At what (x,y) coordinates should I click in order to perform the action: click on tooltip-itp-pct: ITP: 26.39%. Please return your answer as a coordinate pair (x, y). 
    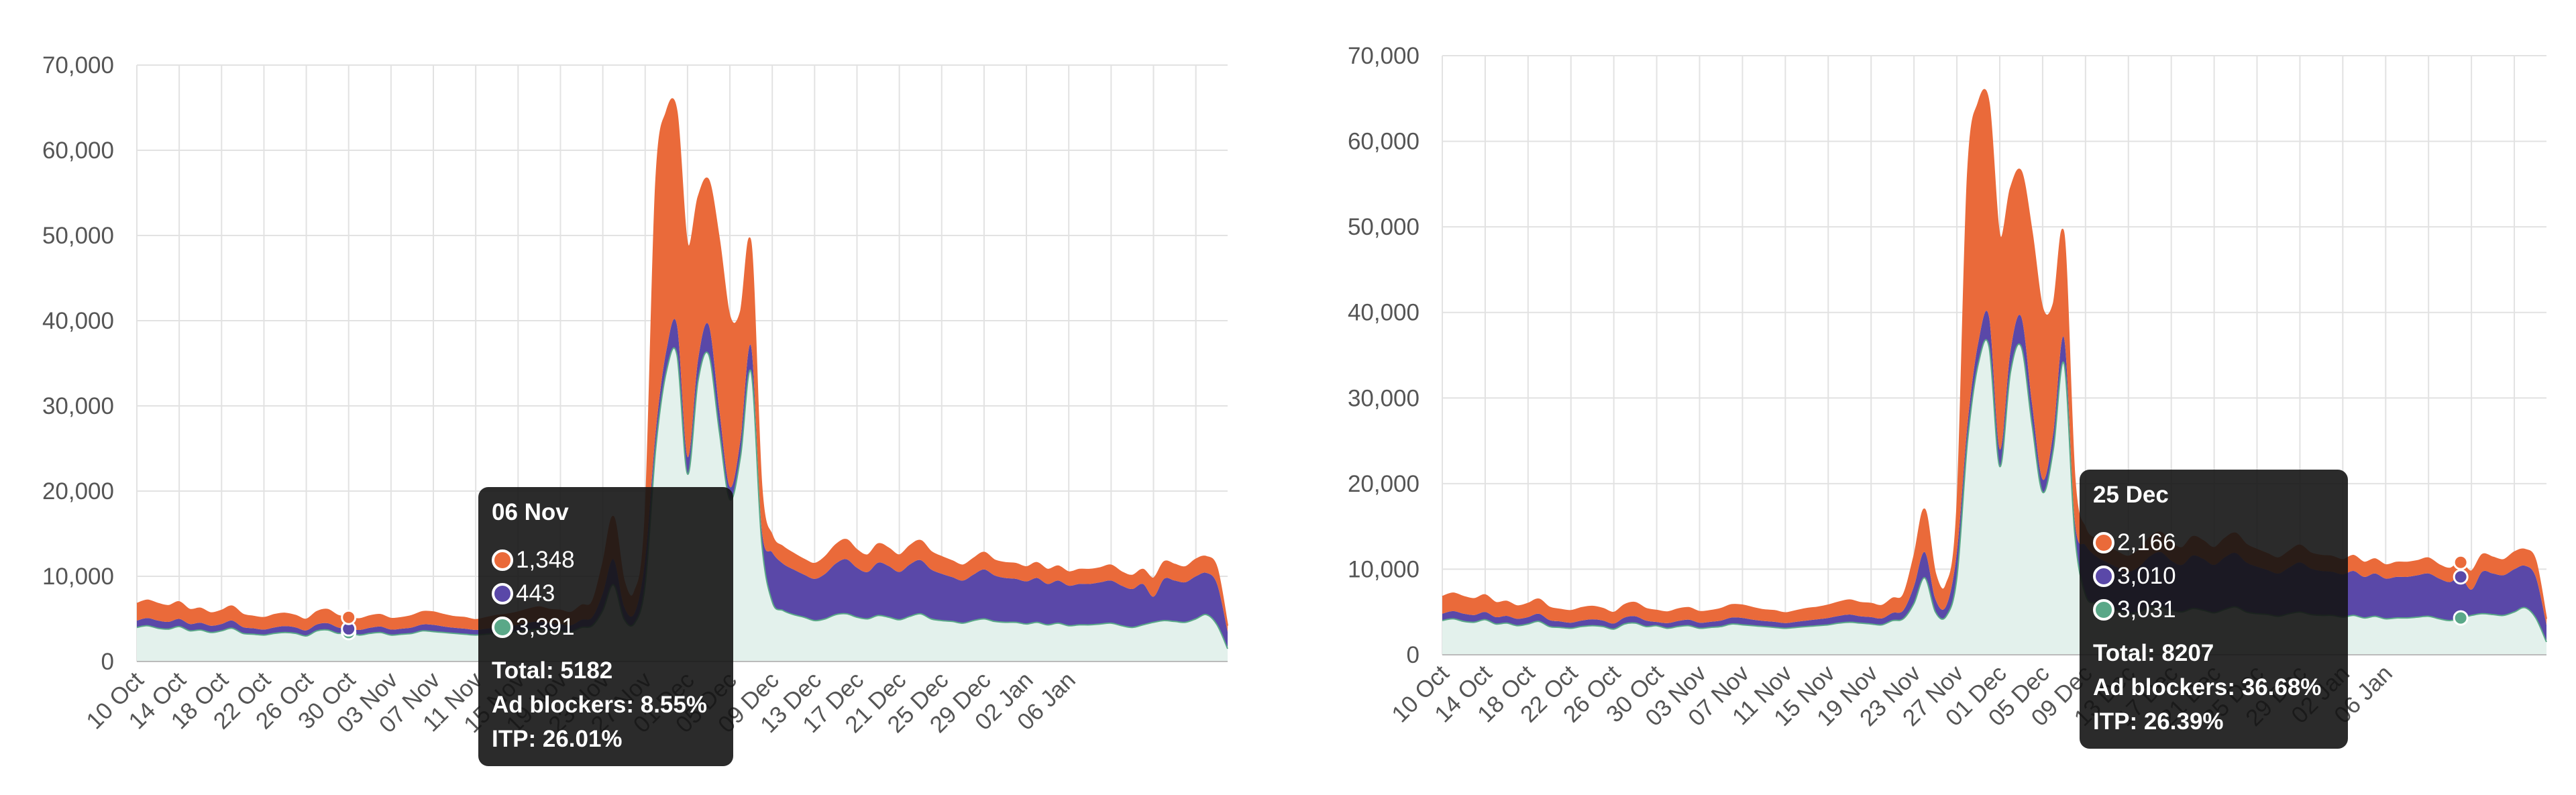
    Looking at the image, I should click on (2158, 721).